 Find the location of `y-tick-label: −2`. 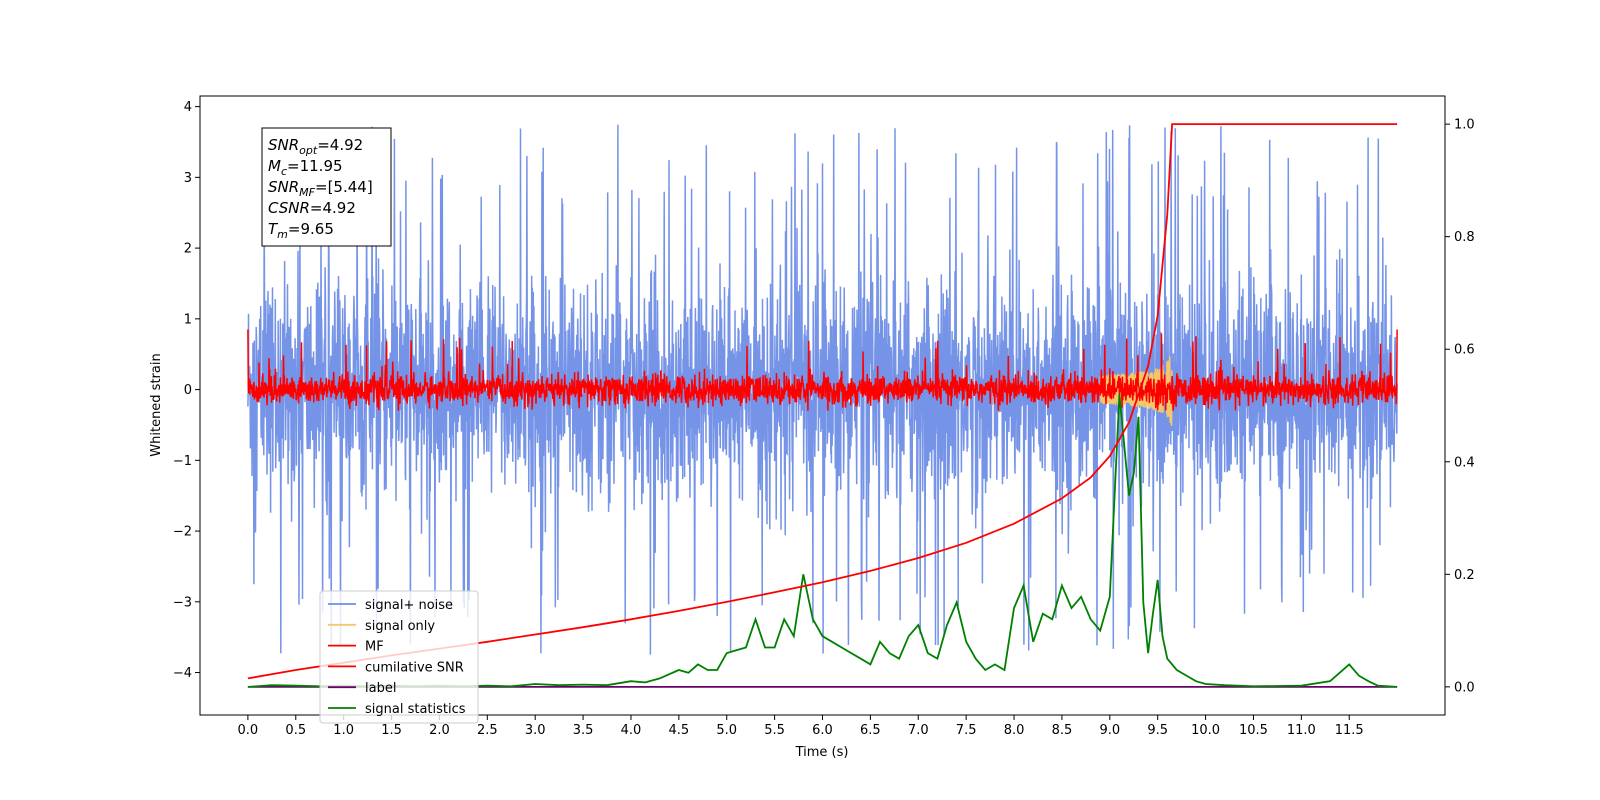

y-tick-label: −2 is located at coordinates (182, 532).